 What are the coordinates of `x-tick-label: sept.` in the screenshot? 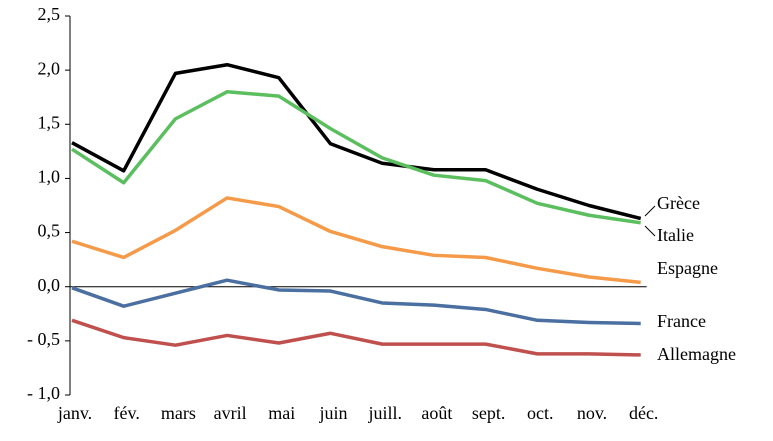 It's located at (489, 413).